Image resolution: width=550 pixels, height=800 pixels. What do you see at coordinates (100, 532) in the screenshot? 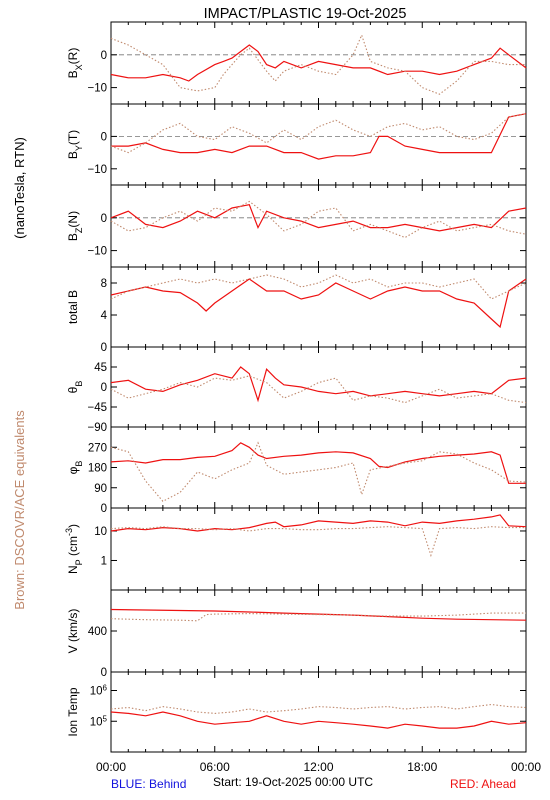
I see `y-tick-label: 10` at bounding box center [100, 532].